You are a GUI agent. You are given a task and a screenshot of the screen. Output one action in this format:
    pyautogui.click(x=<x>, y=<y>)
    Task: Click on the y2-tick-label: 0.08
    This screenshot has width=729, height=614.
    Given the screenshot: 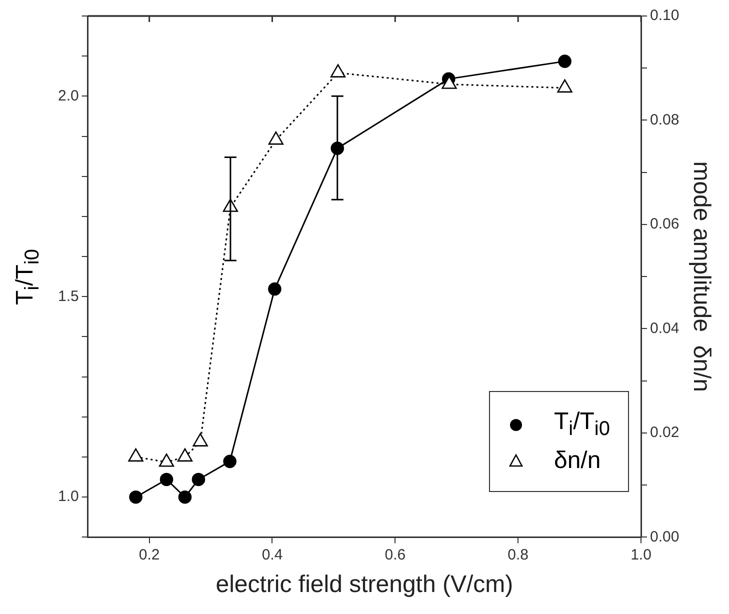 What is the action you would take?
    pyautogui.click(x=665, y=119)
    